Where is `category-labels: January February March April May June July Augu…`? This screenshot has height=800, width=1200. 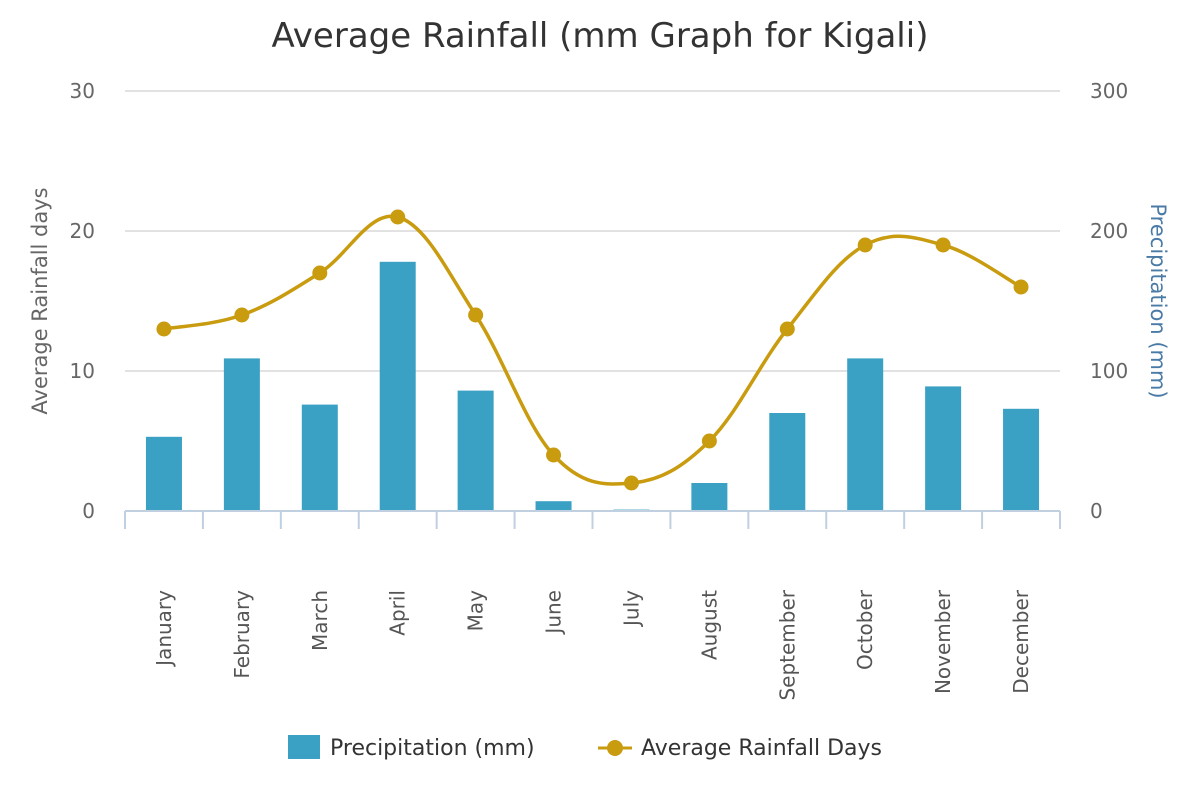
category-labels: January February March April May June July Augu… is located at coordinates (592, 644).